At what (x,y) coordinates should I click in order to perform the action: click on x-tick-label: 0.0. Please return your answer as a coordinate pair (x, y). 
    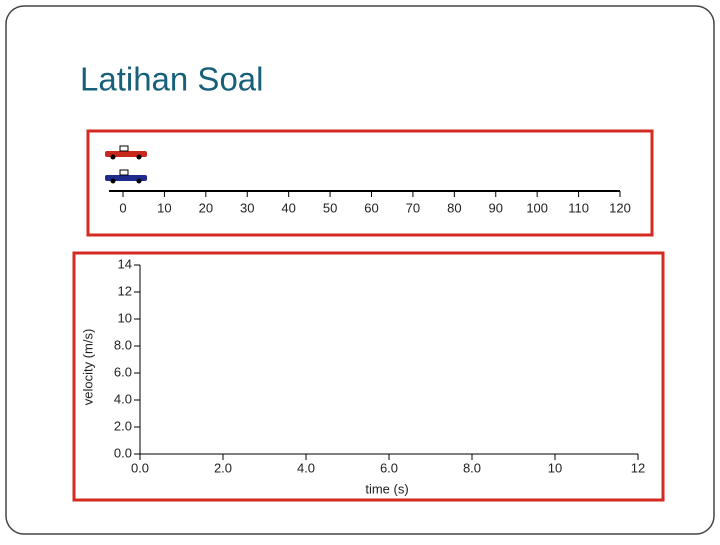
    Looking at the image, I should click on (140, 467).